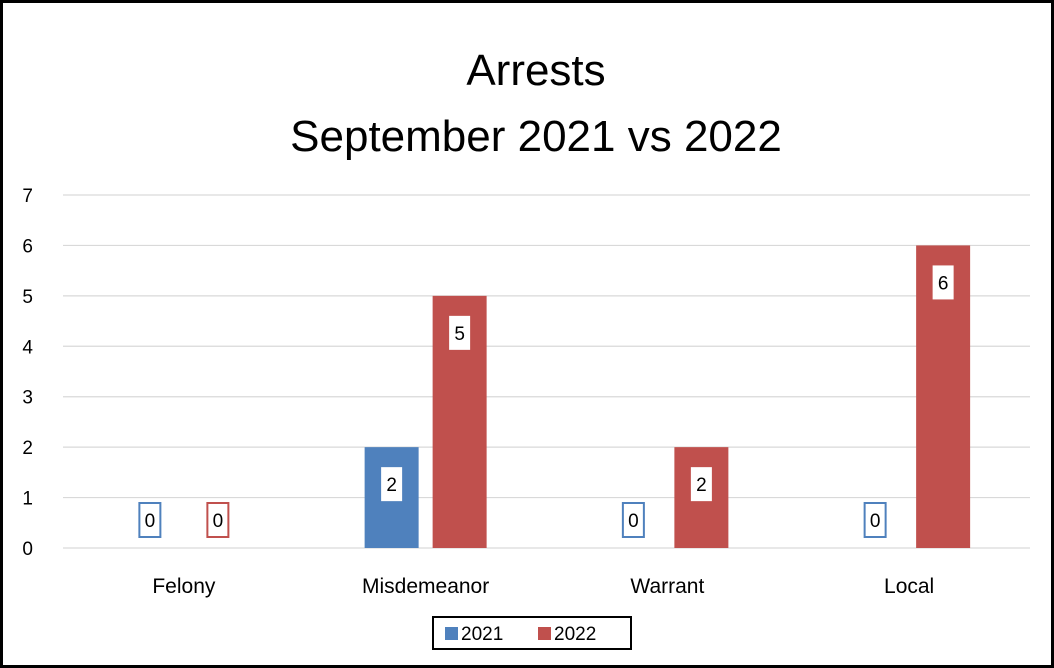 Image resolution: width=1054 pixels, height=668 pixels. What do you see at coordinates (909, 586) in the screenshot?
I see `category-label-local: Local` at bounding box center [909, 586].